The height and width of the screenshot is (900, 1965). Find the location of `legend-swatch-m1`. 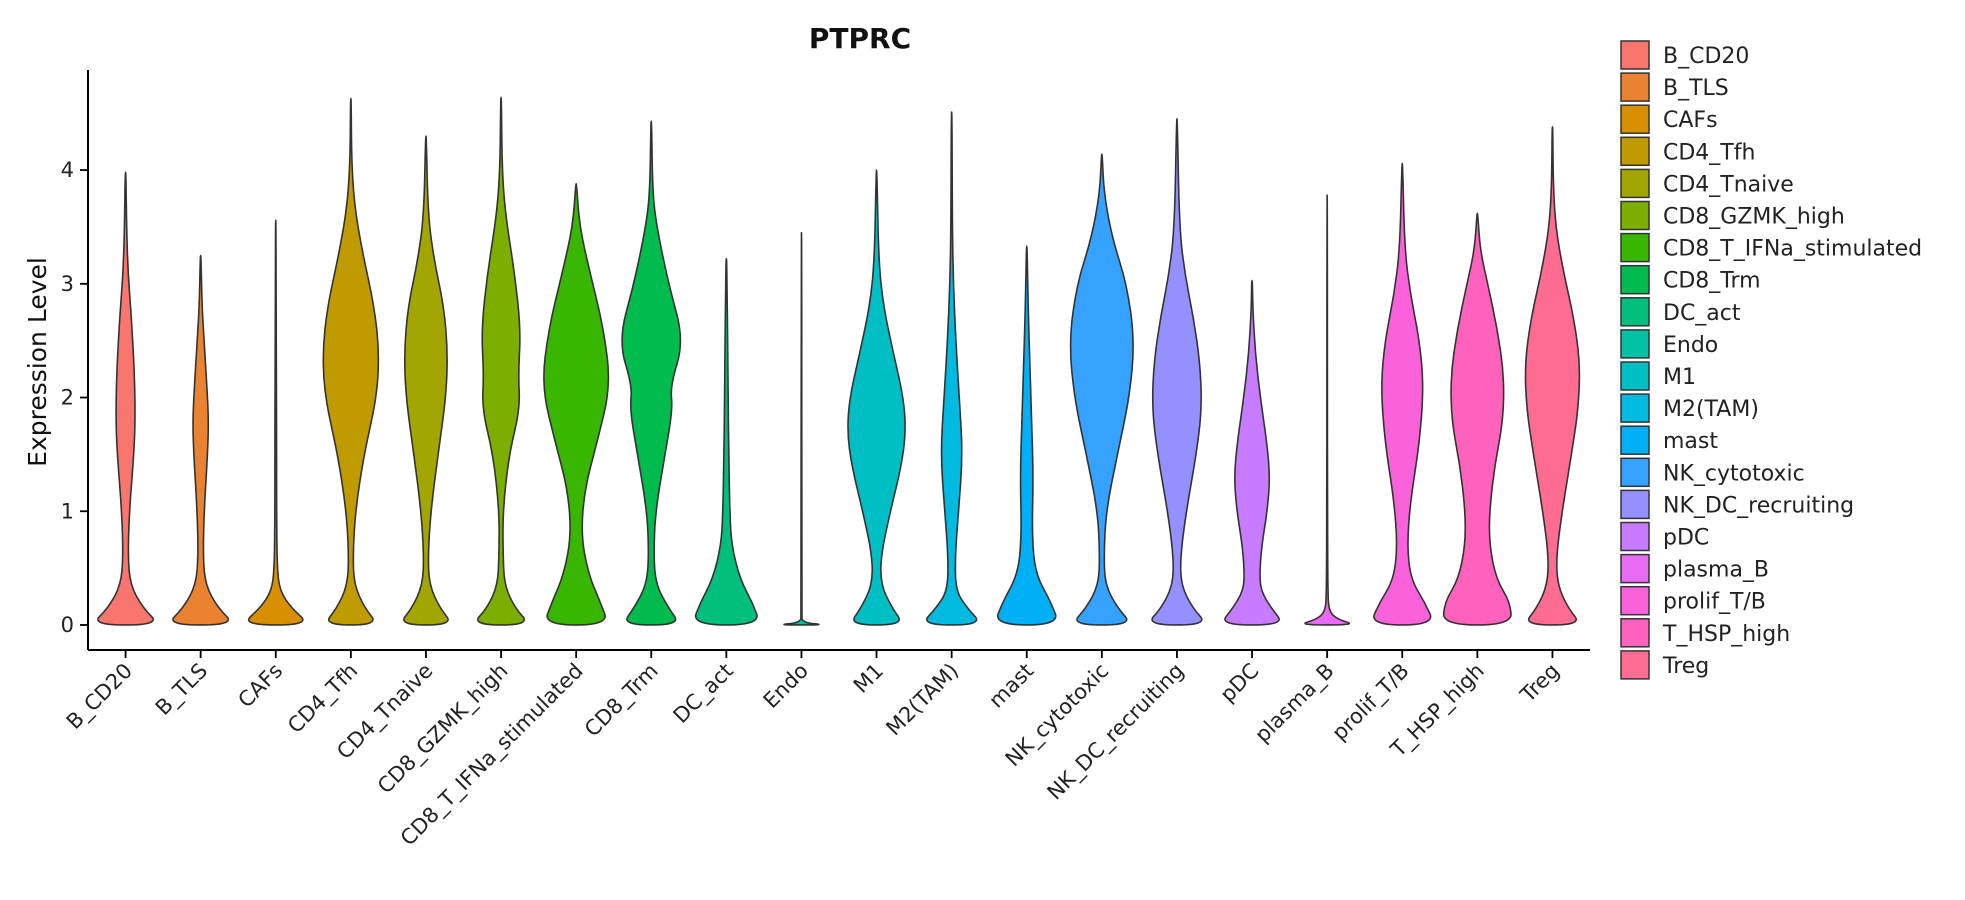

legend-swatch-m1 is located at coordinates (1635, 376).